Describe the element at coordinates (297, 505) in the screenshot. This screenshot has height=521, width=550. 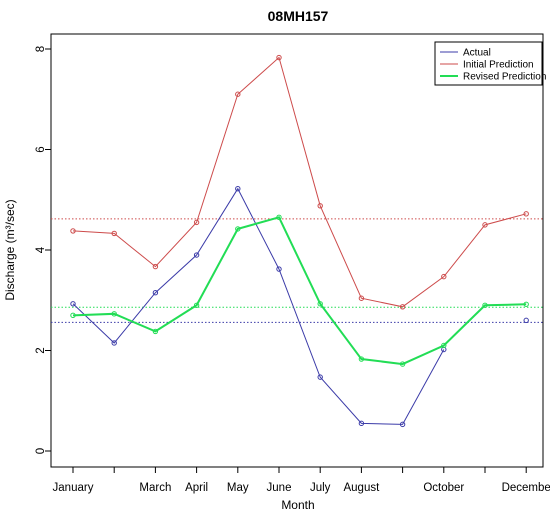
I see `x-axis-label: Month` at that location.